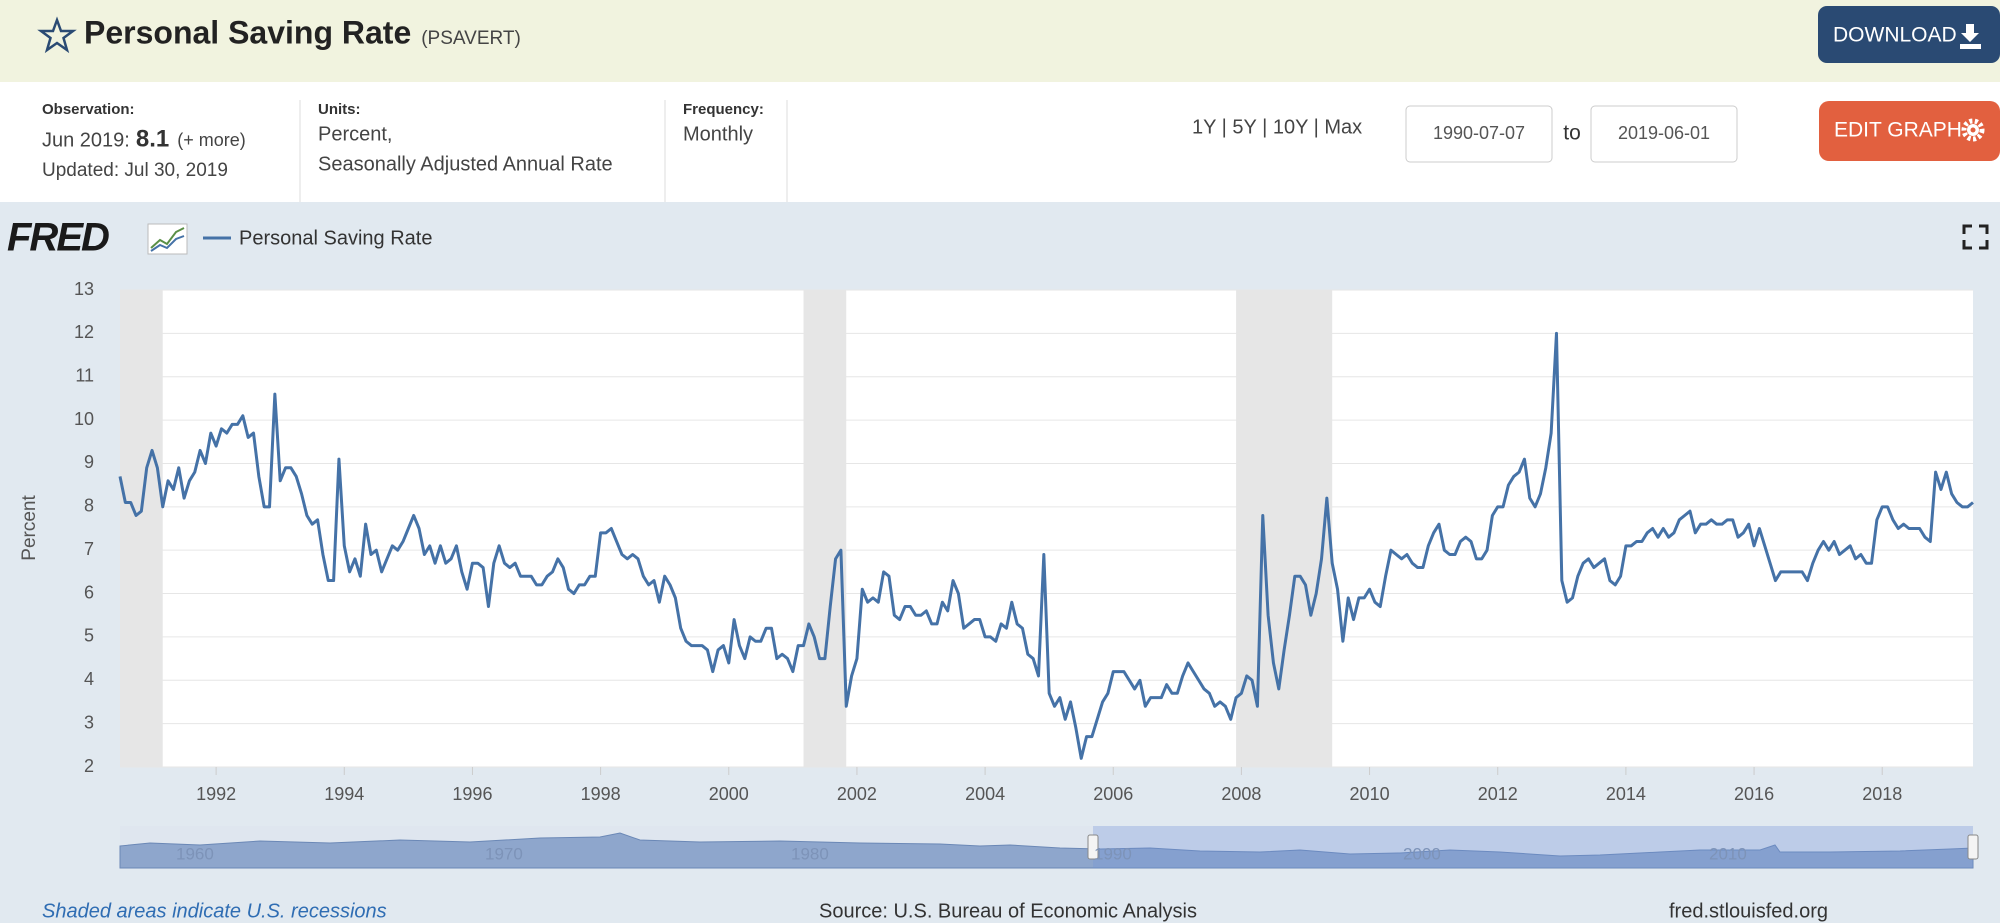  Describe the element at coordinates (339, 109) in the screenshot. I see `units-label: Units:` at that location.